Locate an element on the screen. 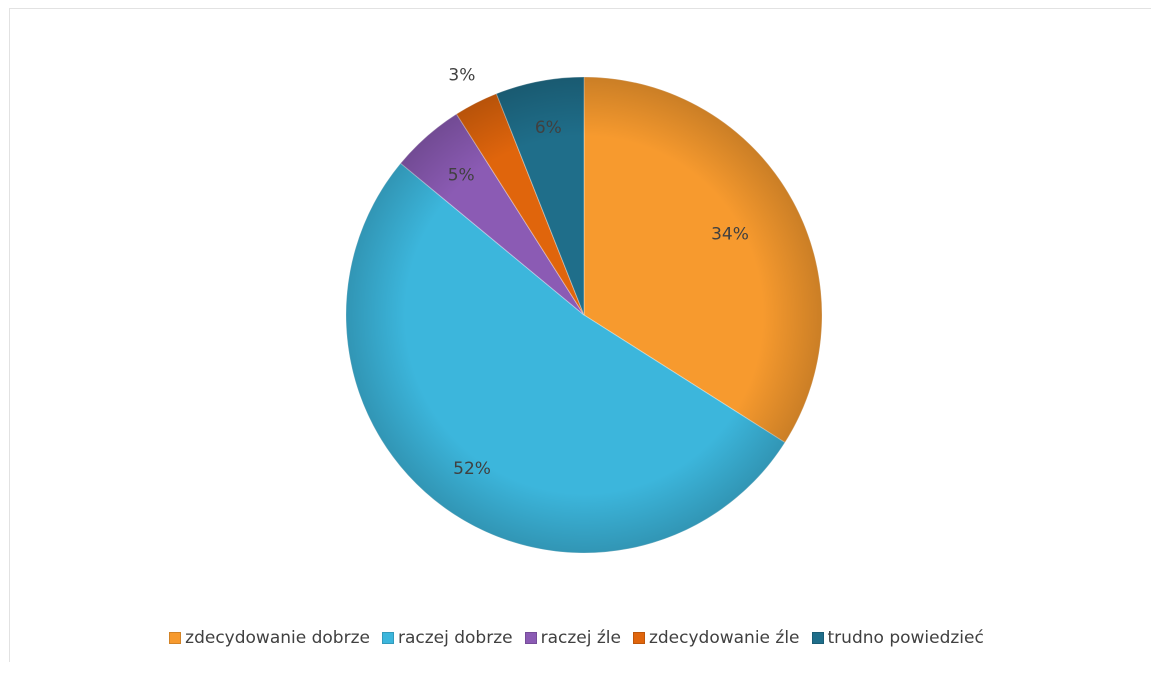 The width and height of the screenshot is (1153, 674). data-label-zdecydowanie-dobrze: 34% is located at coordinates (730, 235).